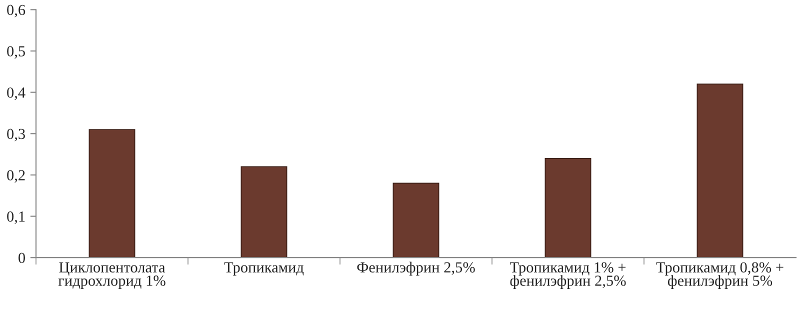  What do you see at coordinates (568, 275) in the screenshot?
I see `x-tick-label: Тропикамид 1% + фенилэфрин 2,5%` at bounding box center [568, 275].